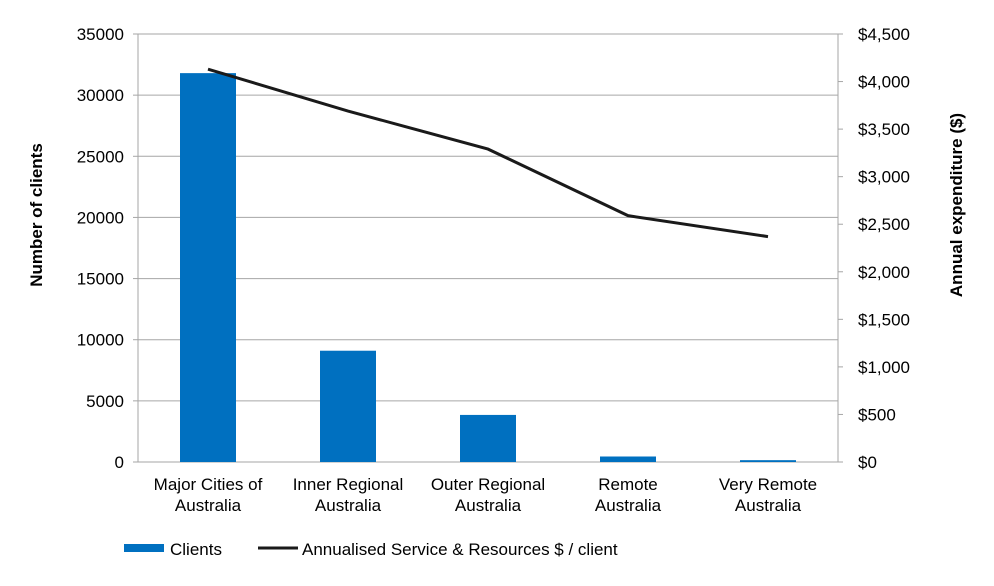 This screenshot has width=994, height=586. What do you see at coordinates (884, 177) in the screenshot?
I see `right-tick-label: $3,000` at bounding box center [884, 177].